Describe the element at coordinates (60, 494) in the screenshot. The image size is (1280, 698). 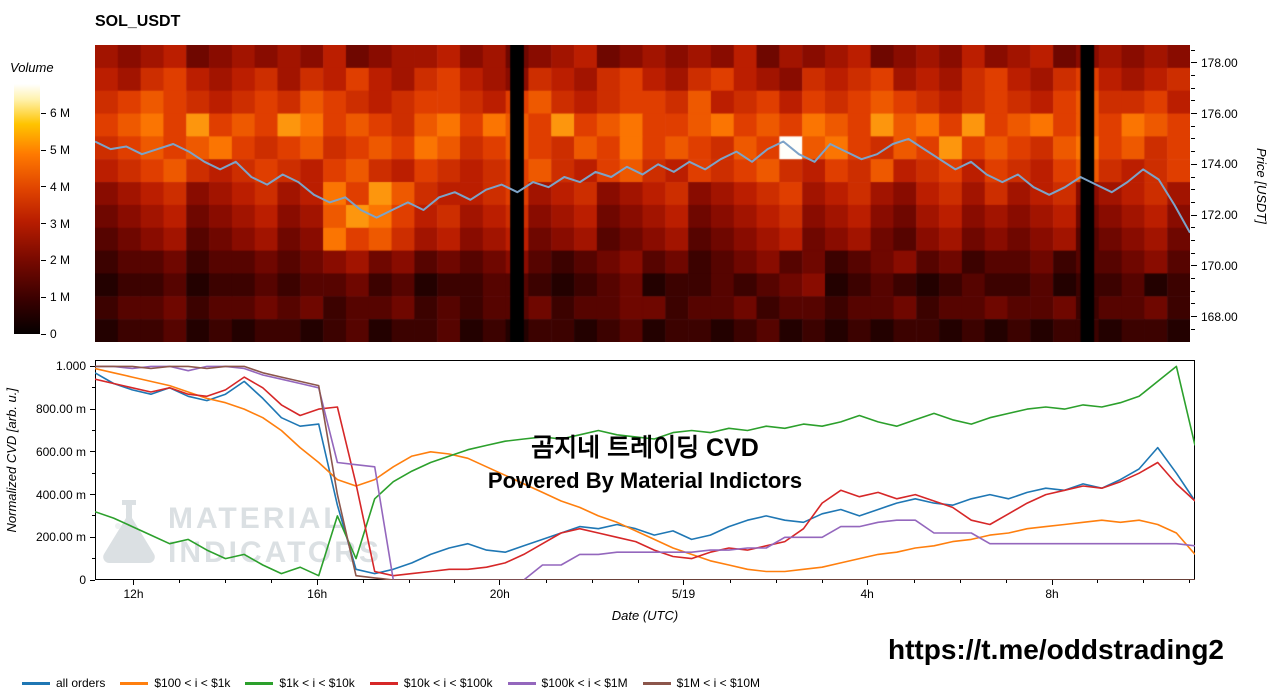
I see `cvd-y-tick-label: 400.00 m` at that location.